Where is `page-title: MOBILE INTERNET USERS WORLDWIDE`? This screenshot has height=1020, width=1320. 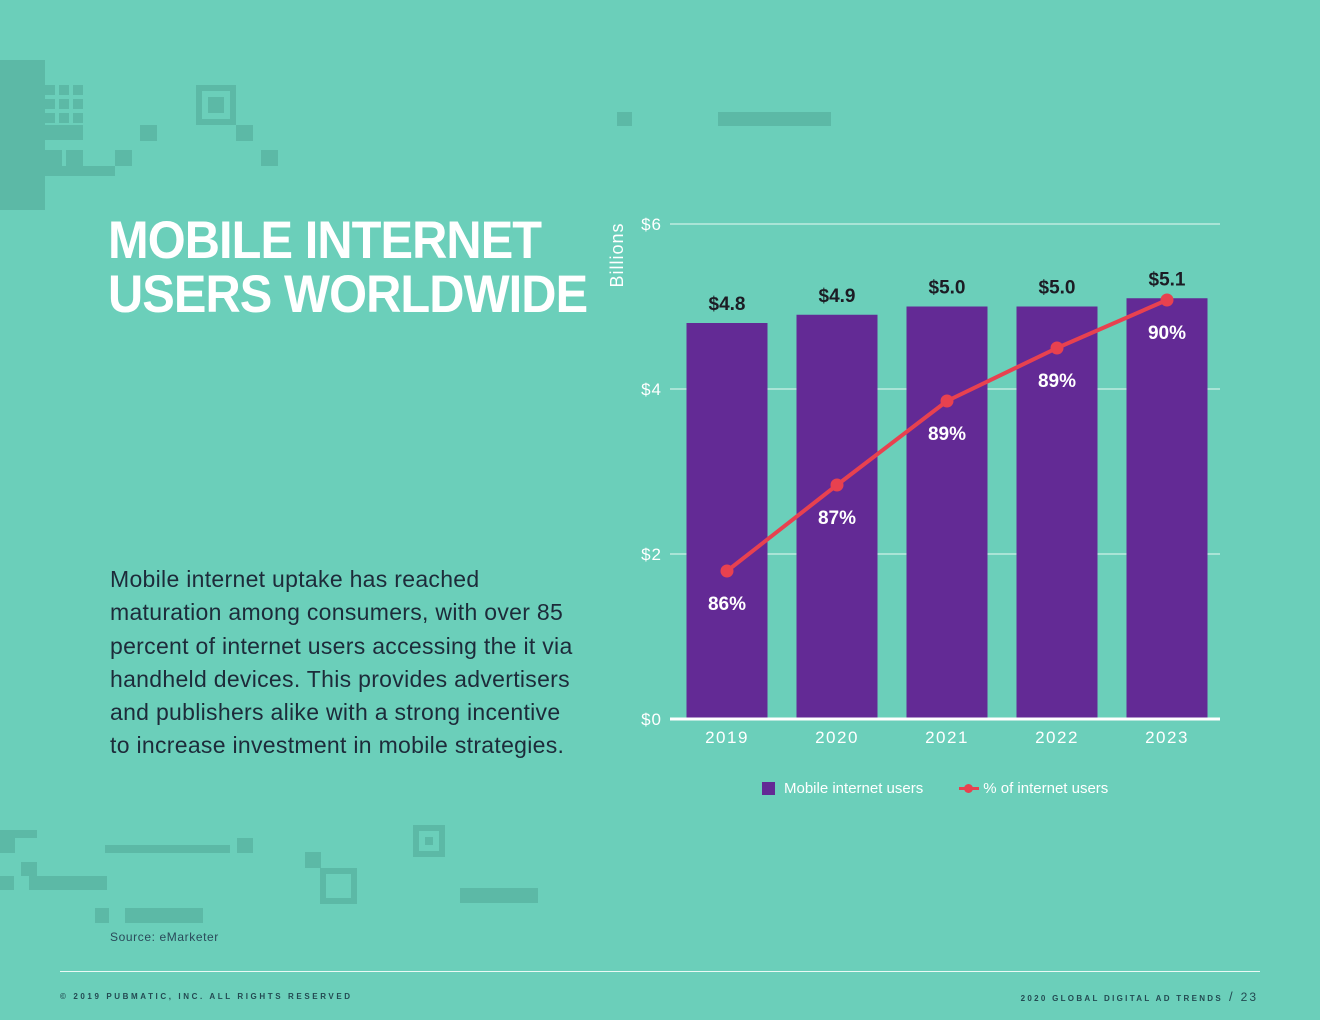
page-title: MOBILE INTERNET USERS WORLDWIDE is located at coordinates (348, 267).